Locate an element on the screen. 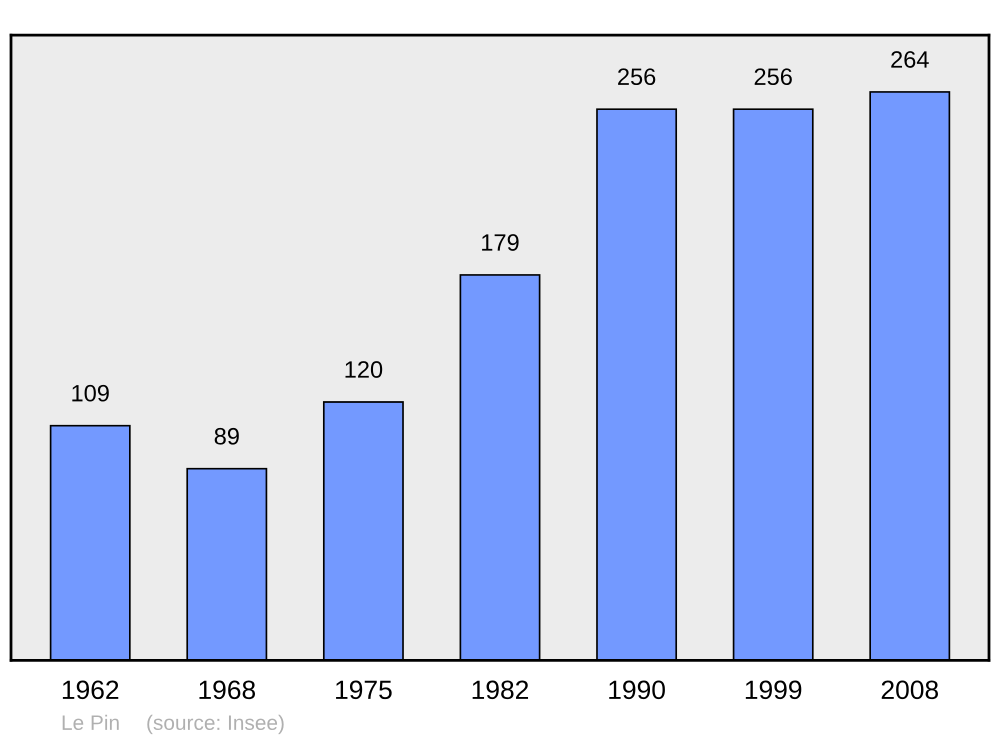 The height and width of the screenshot is (747, 1000). text: (source: Insee) is located at coordinates (215, 724).